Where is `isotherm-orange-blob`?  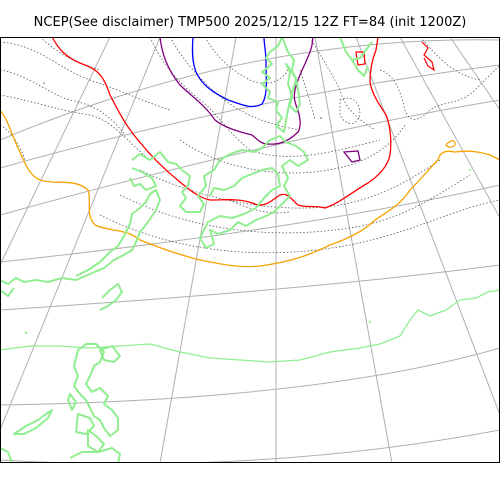
isotherm-orange-blob is located at coordinates (450, 144).